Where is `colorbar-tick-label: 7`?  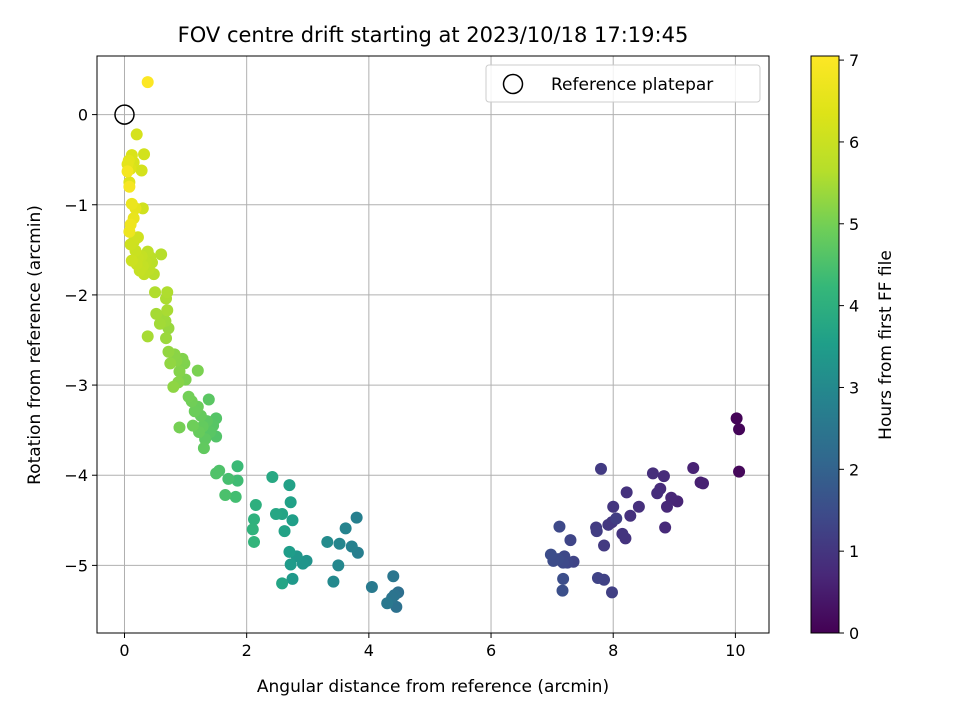 colorbar-tick-label: 7 is located at coordinates (854, 60).